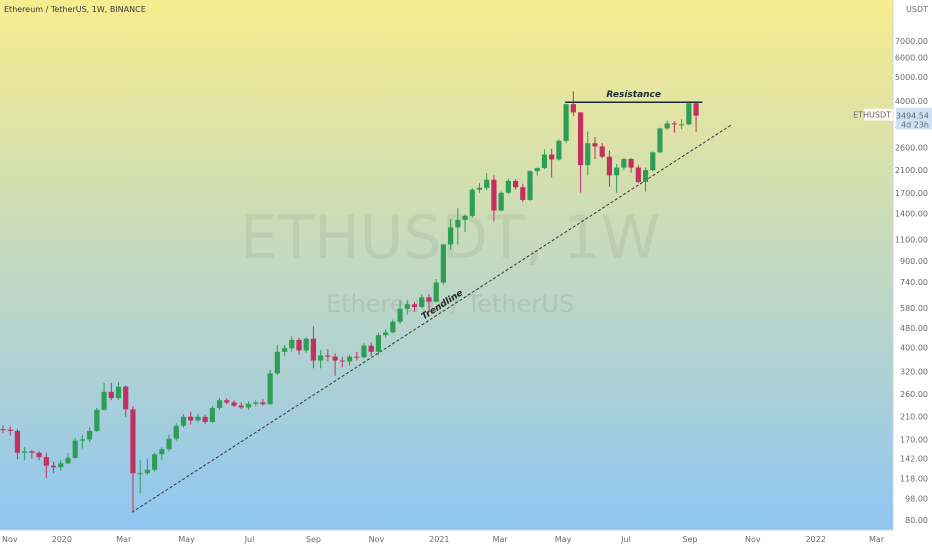 The width and height of the screenshot is (932, 550). What do you see at coordinates (62, 539) in the screenshot?
I see `time-tick-label: 2020` at bounding box center [62, 539].